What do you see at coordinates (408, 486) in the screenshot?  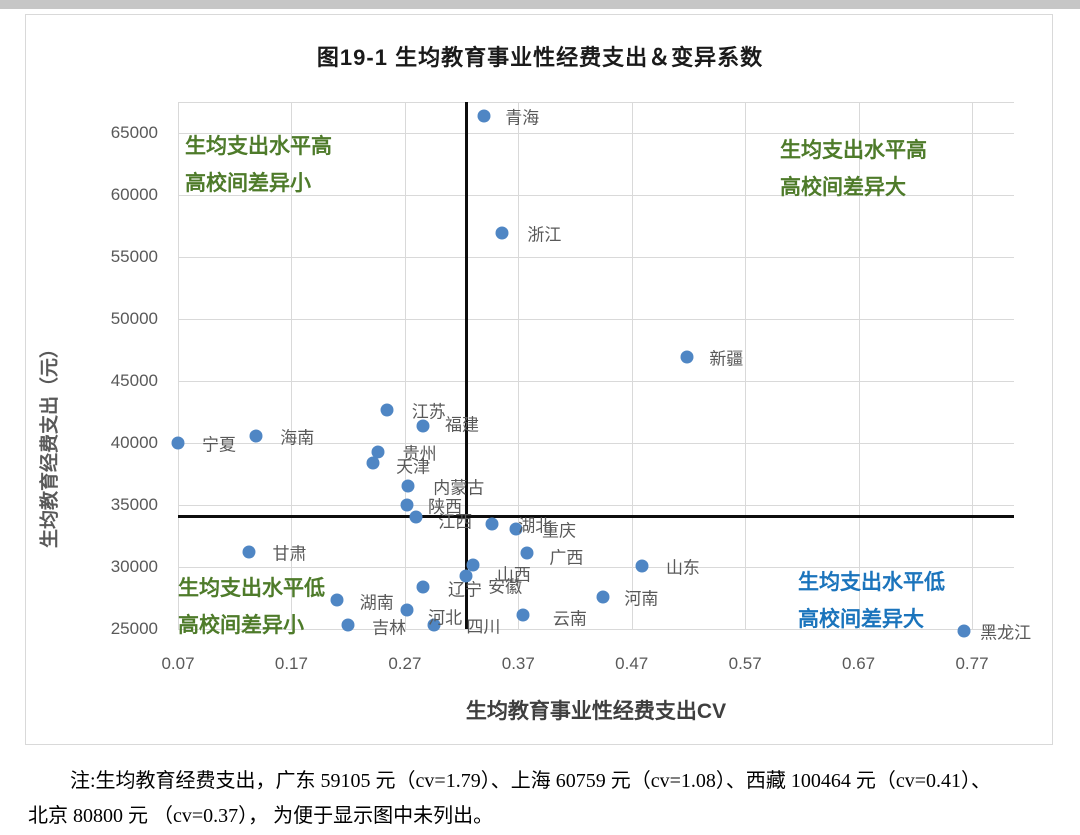 I see `data-point-内蒙古` at bounding box center [408, 486].